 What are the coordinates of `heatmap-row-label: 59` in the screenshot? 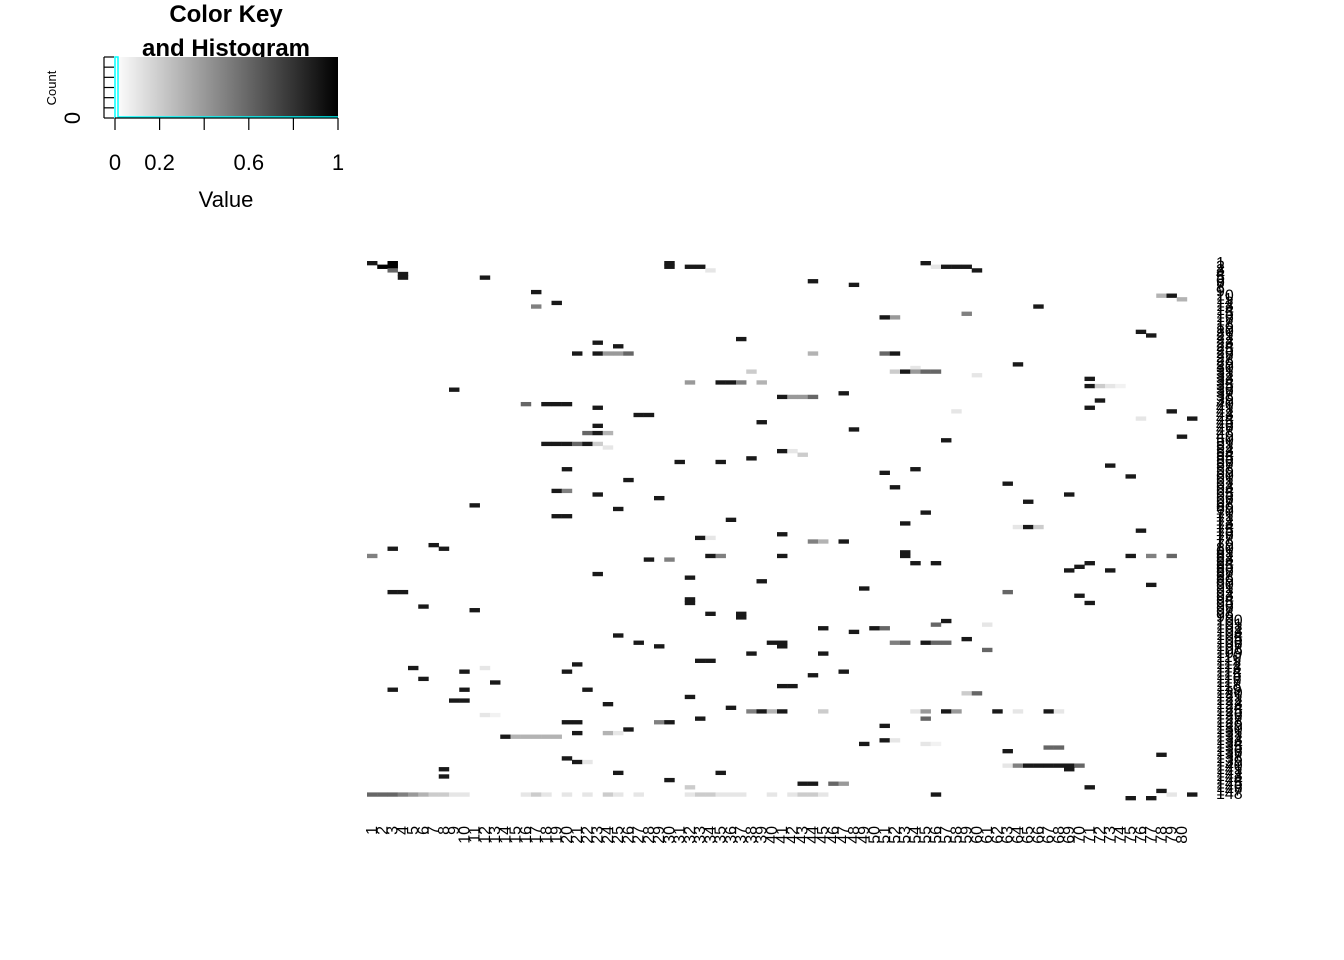 It's located at (1225, 472).